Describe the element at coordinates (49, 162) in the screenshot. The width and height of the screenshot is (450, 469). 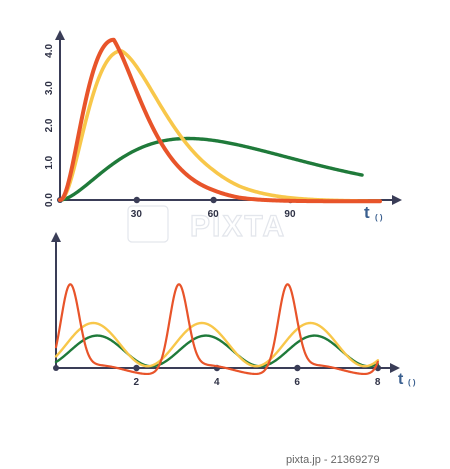
I see `top-y-tick-label: 1.0` at that location.